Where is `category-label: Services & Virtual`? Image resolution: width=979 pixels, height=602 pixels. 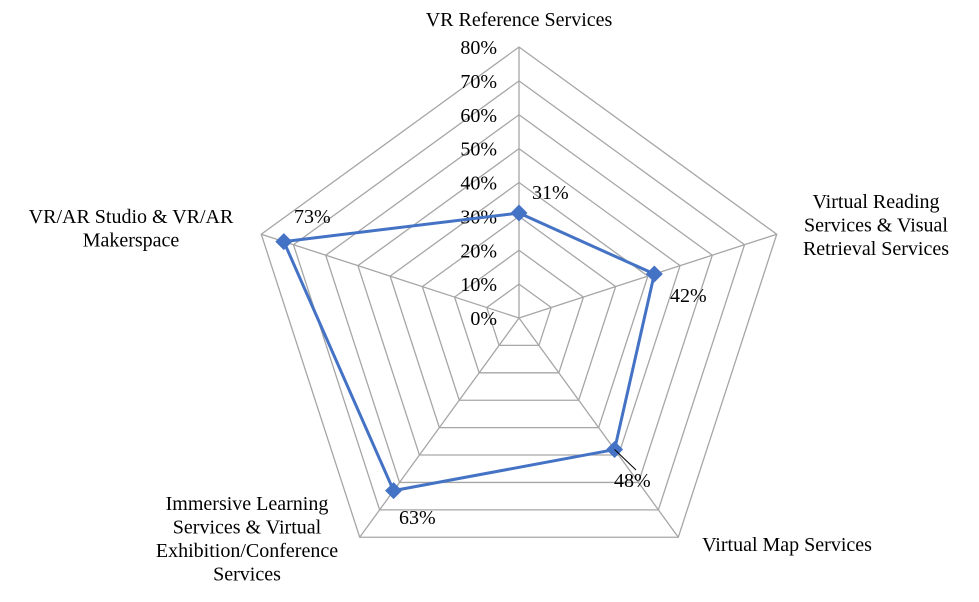 category-label: Services & Virtual is located at coordinates (247, 528).